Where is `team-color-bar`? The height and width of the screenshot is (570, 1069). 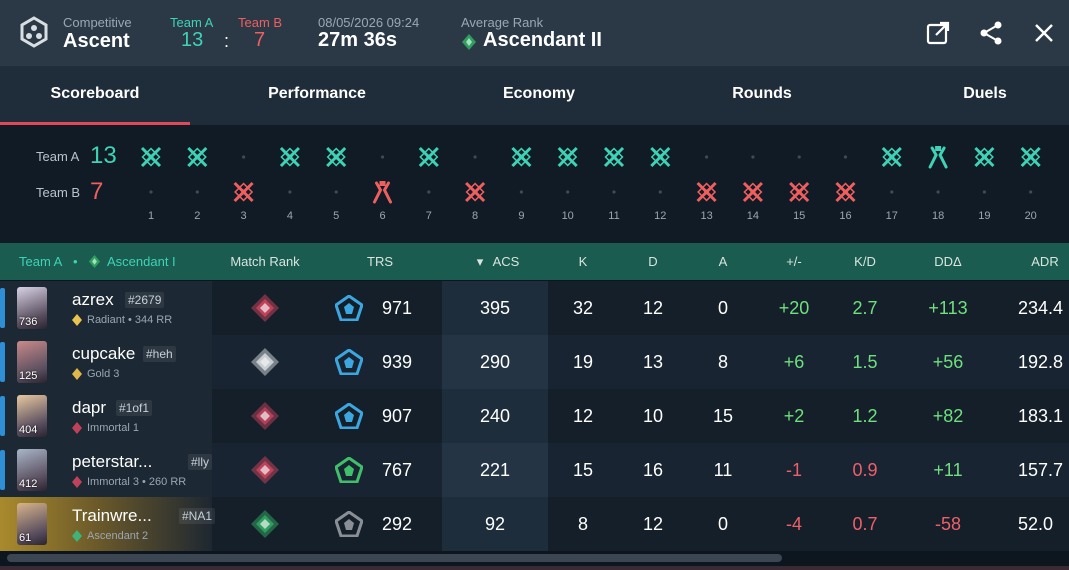
team-color-bar is located at coordinates (2, 308).